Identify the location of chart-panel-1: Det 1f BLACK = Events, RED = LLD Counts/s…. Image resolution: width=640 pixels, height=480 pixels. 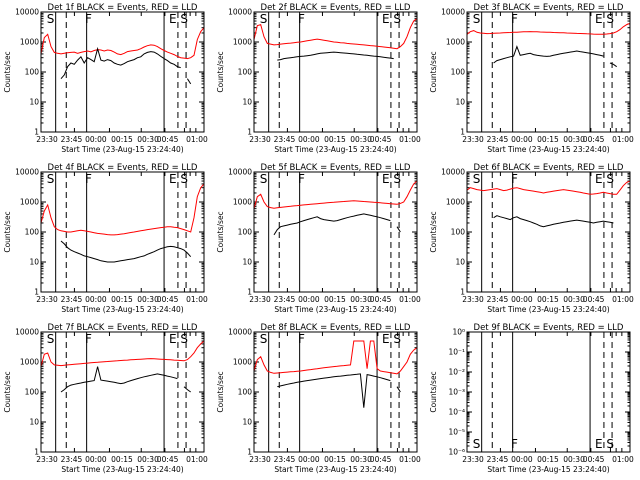
(105, 78).